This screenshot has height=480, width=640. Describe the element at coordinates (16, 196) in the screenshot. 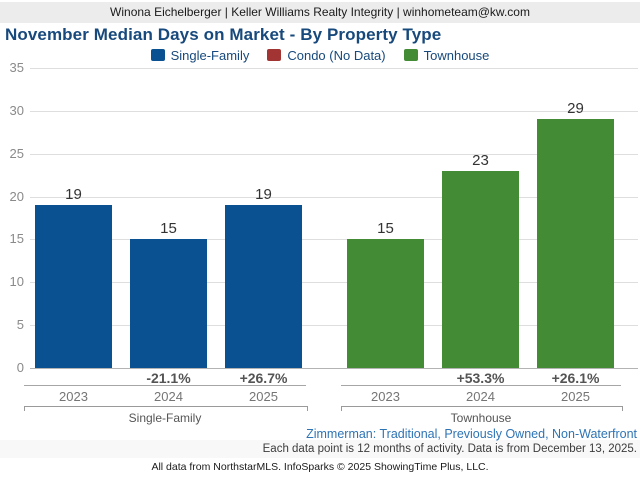

I see `y-axis-tick-label: 20` at that location.